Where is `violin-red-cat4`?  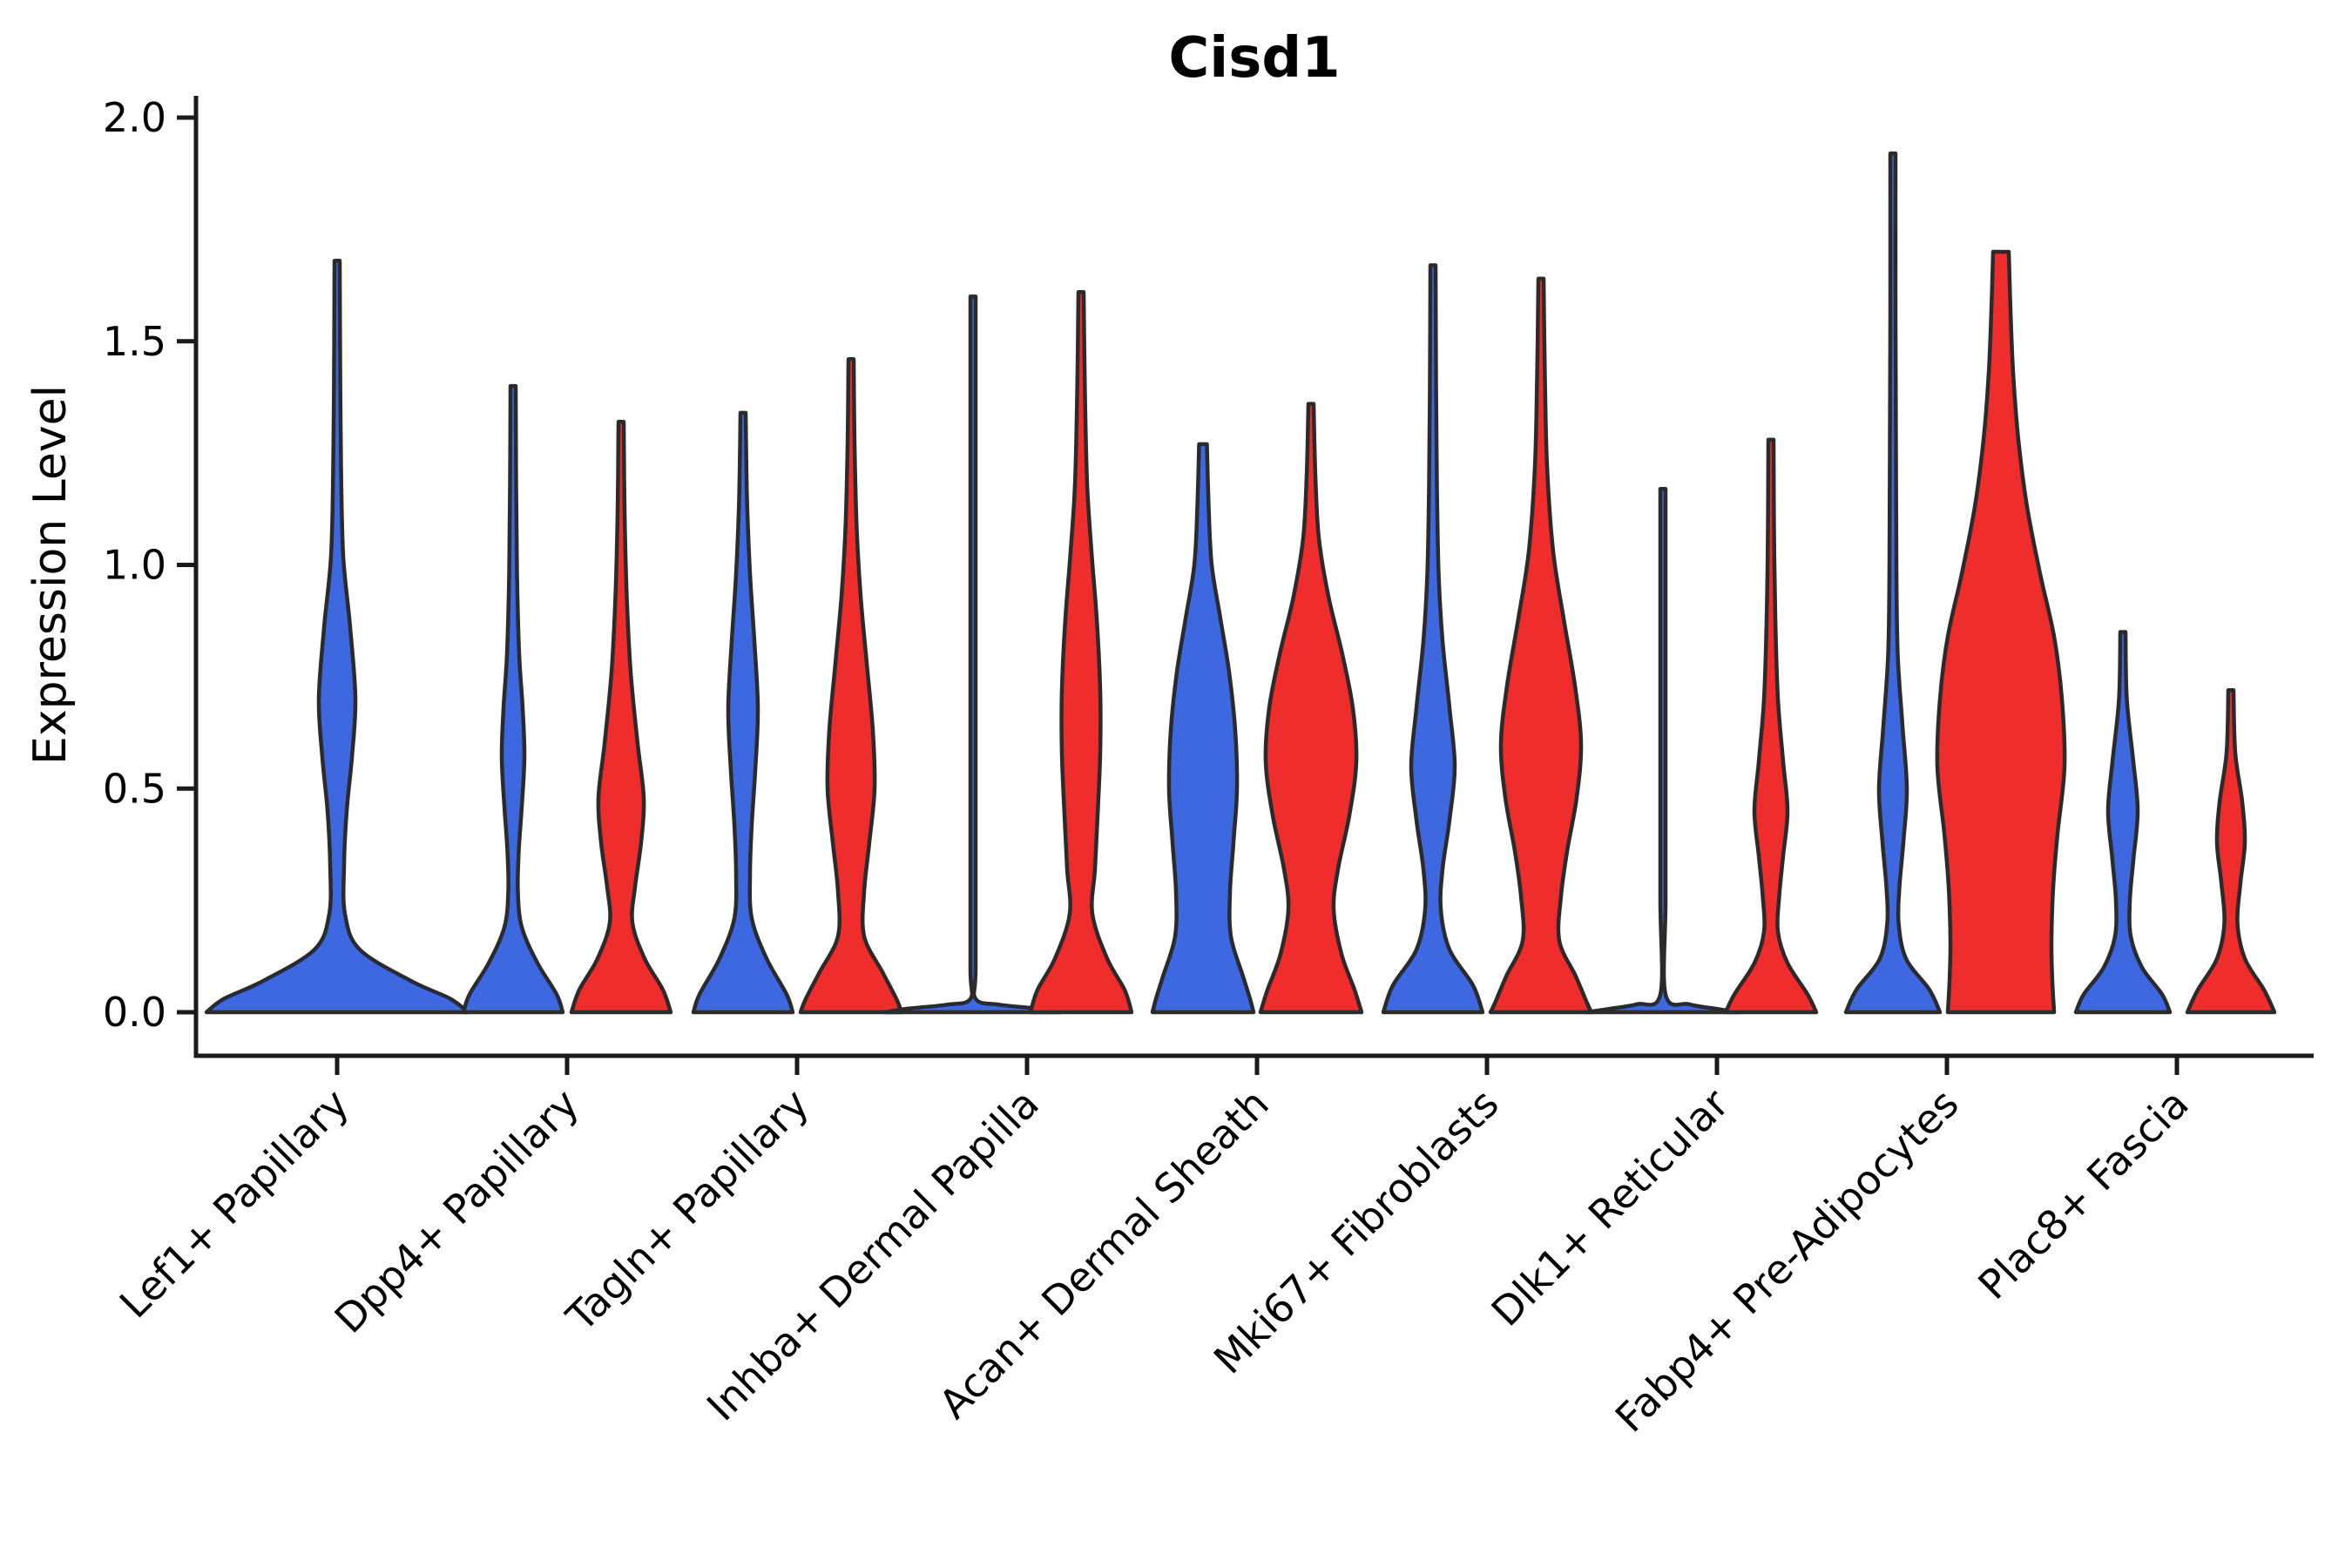
violin-red-cat4 is located at coordinates (1311, 708).